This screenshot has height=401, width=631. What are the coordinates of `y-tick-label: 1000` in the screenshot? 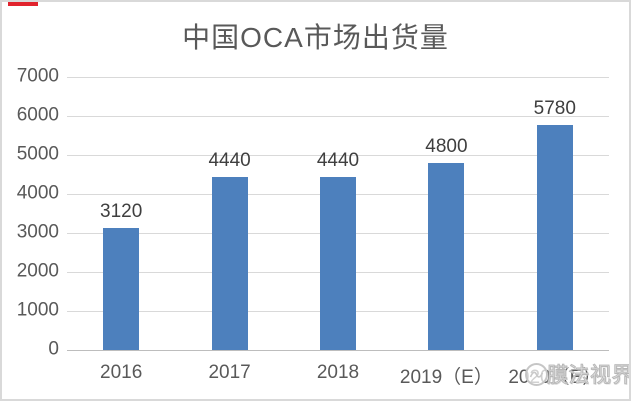 It's located at (37, 310).